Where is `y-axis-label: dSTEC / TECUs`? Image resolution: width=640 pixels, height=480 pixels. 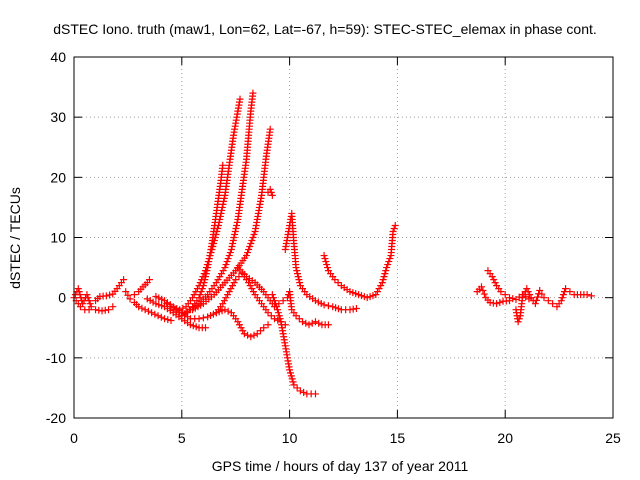
y-axis-label: dSTEC / TECUs is located at coordinates (15, 238).